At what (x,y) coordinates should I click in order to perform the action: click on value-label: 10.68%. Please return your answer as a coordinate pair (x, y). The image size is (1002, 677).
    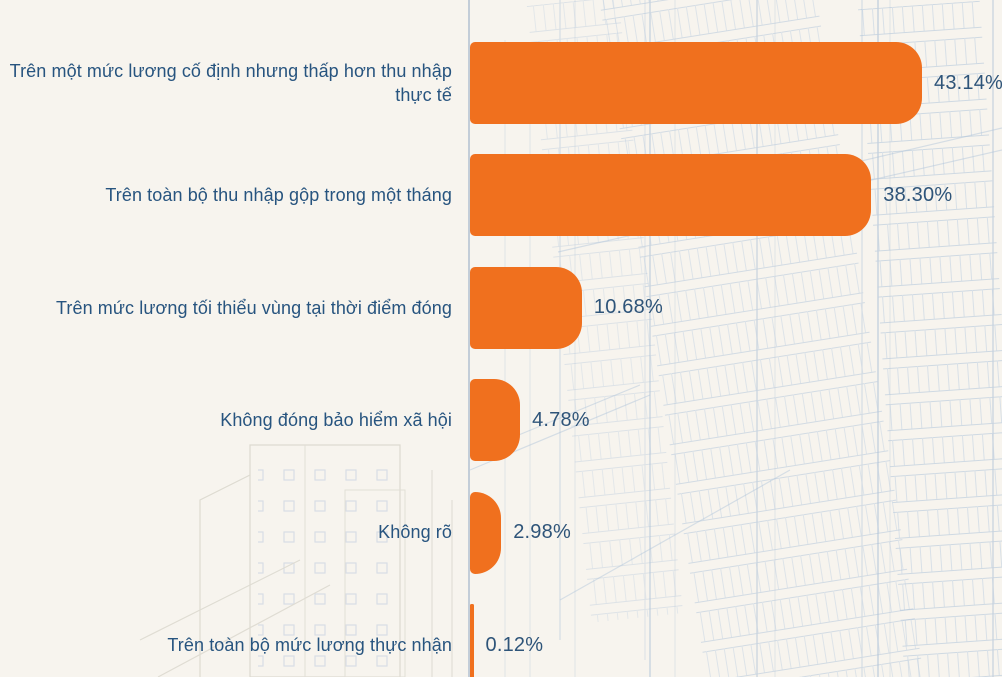
    Looking at the image, I should click on (628, 307).